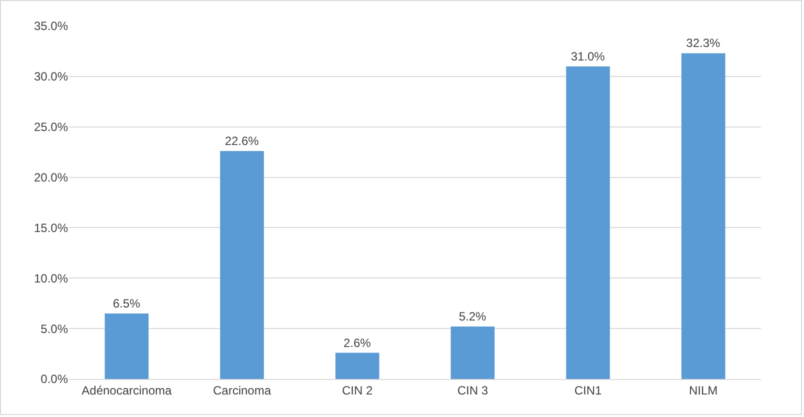 Image resolution: width=804 pixels, height=417 pixels. What do you see at coordinates (54, 379) in the screenshot?
I see `y-tick-label: 0.0%` at bounding box center [54, 379].